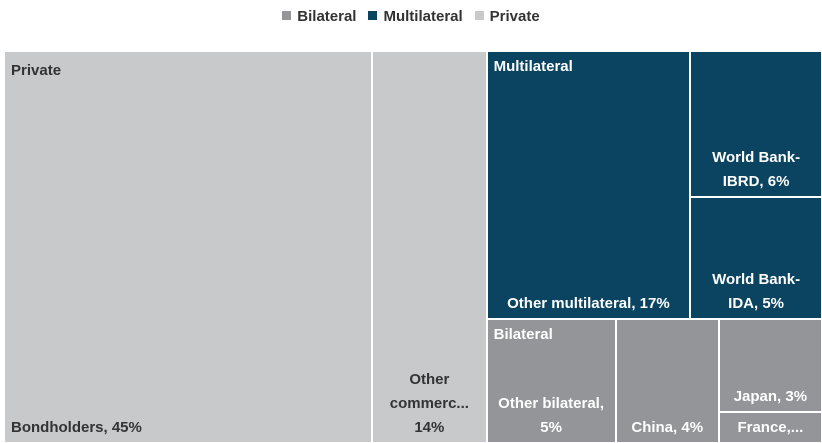  What do you see at coordinates (36, 70) in the screenshot?
I see `group-label: Private` at bounding box center [36, 70].